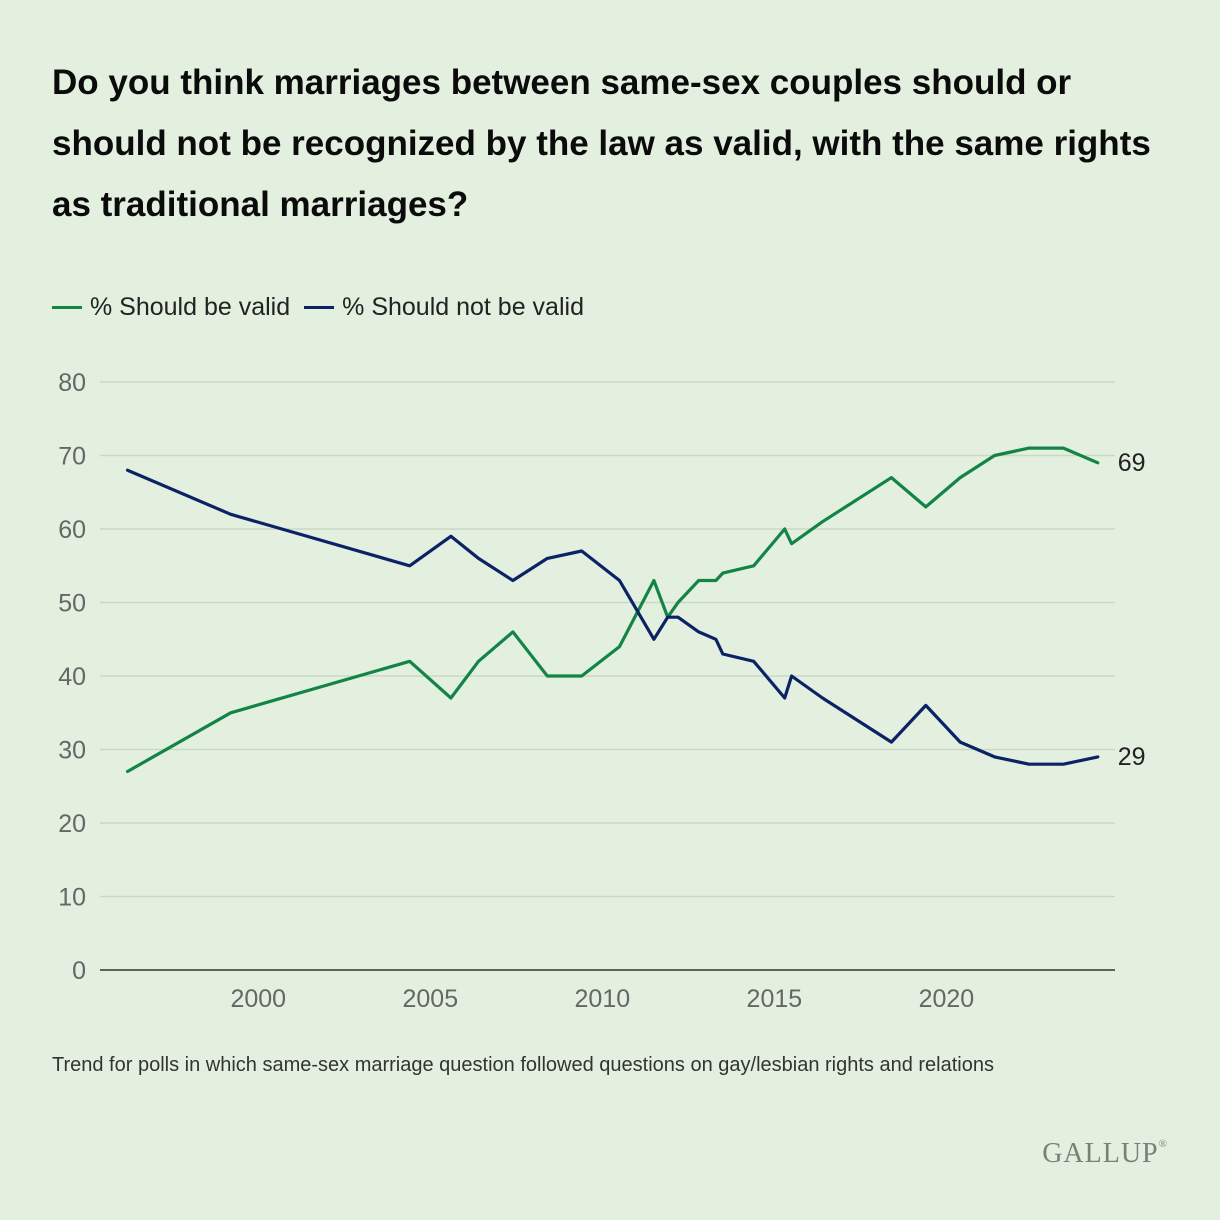 The image size is (1220, 1220). I want to click on x-tick-label-2015: 2015, so click(775, 999).